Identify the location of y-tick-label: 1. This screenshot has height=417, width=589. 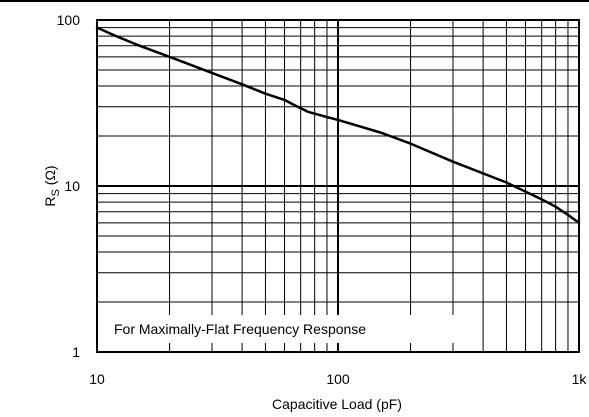
(76, 352).